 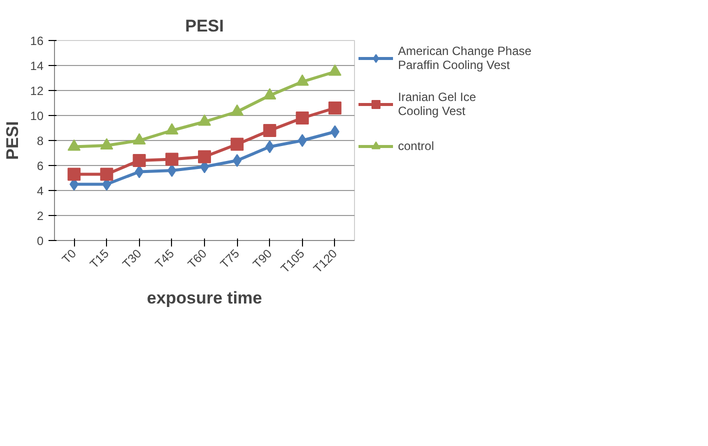 I want to click on legend-label: control, so click(x=416, y=146).